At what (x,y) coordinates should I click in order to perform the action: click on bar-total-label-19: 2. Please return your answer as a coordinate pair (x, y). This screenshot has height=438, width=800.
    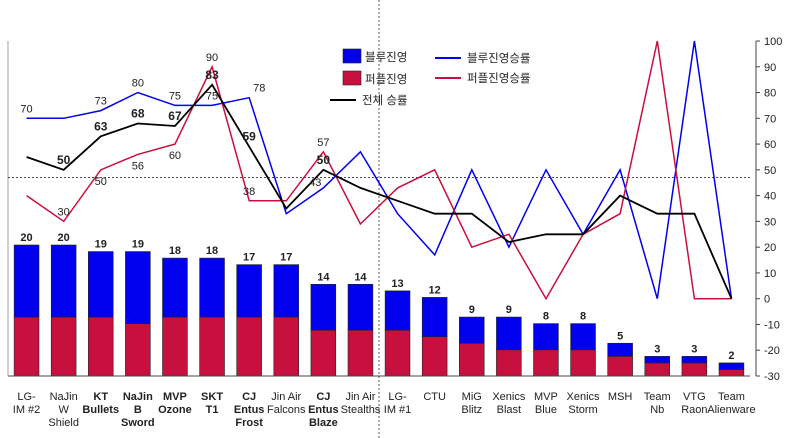
    Looking at the image, I should click on (731, 356).